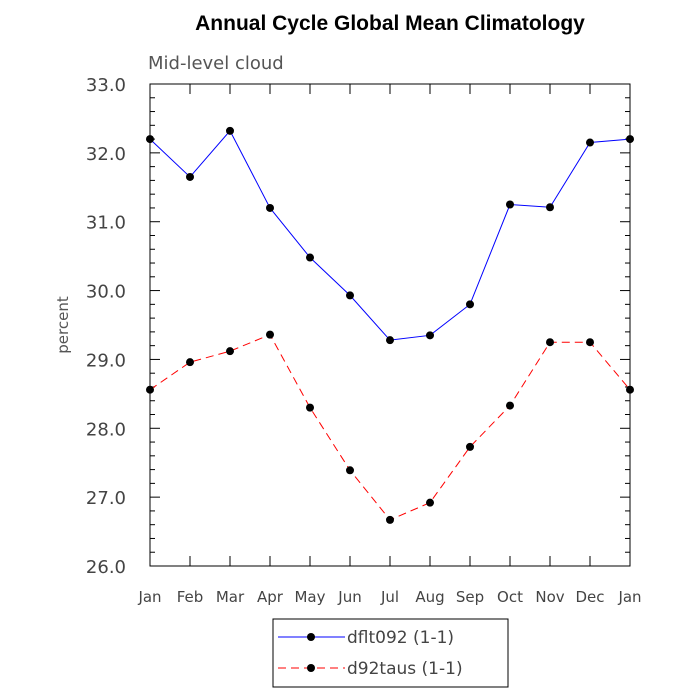 The image size is (700, 700). Describe the element at coordinates (216, 63) in the screenshot. I see `chart-subtitle: Mid-level cloud` at that location.